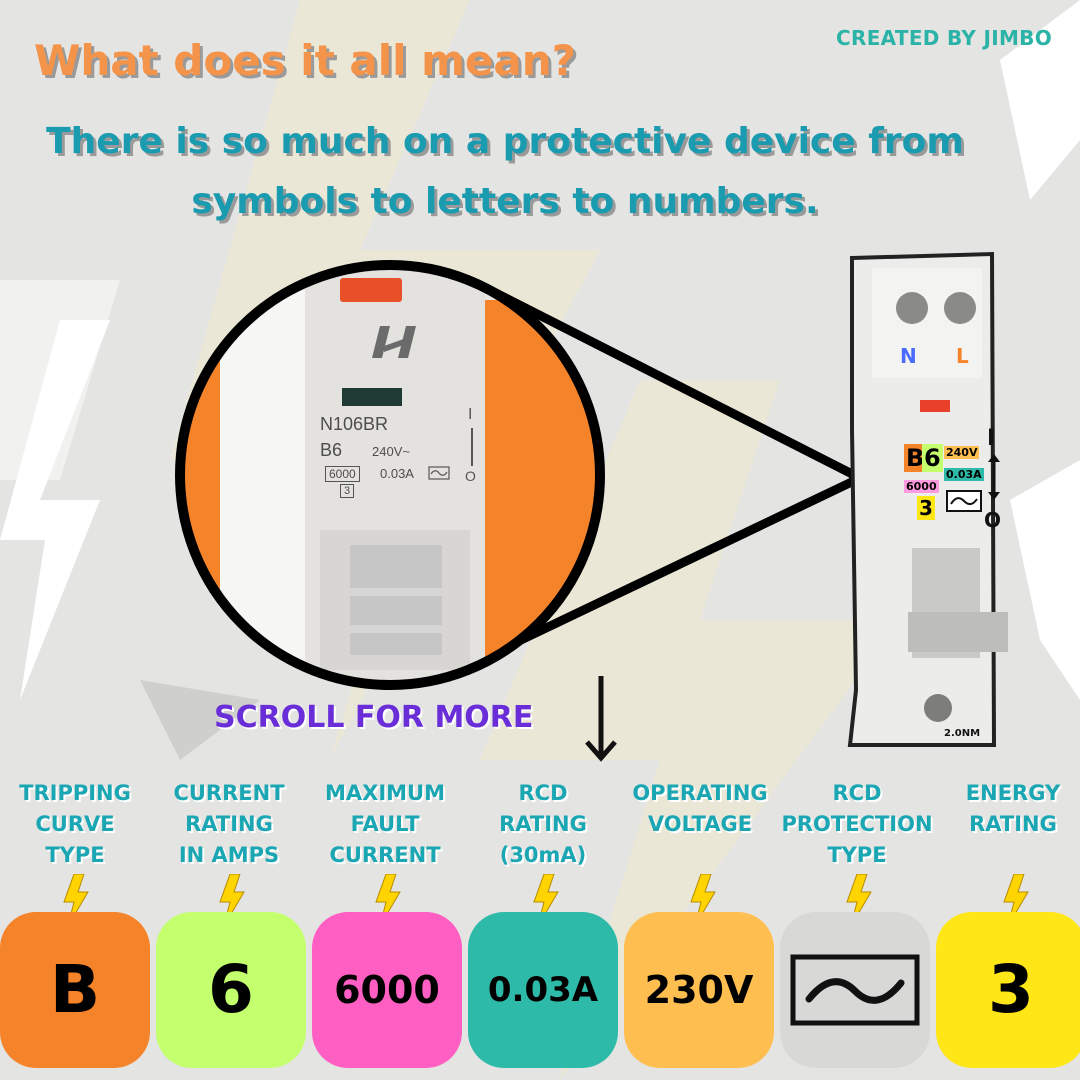 The image size is (1080, 1080). Describe the element at coordinates (543, 824) in the screenshot. I see `legend-label-rcd-rating: RCD RATING (30mA)` at that location.